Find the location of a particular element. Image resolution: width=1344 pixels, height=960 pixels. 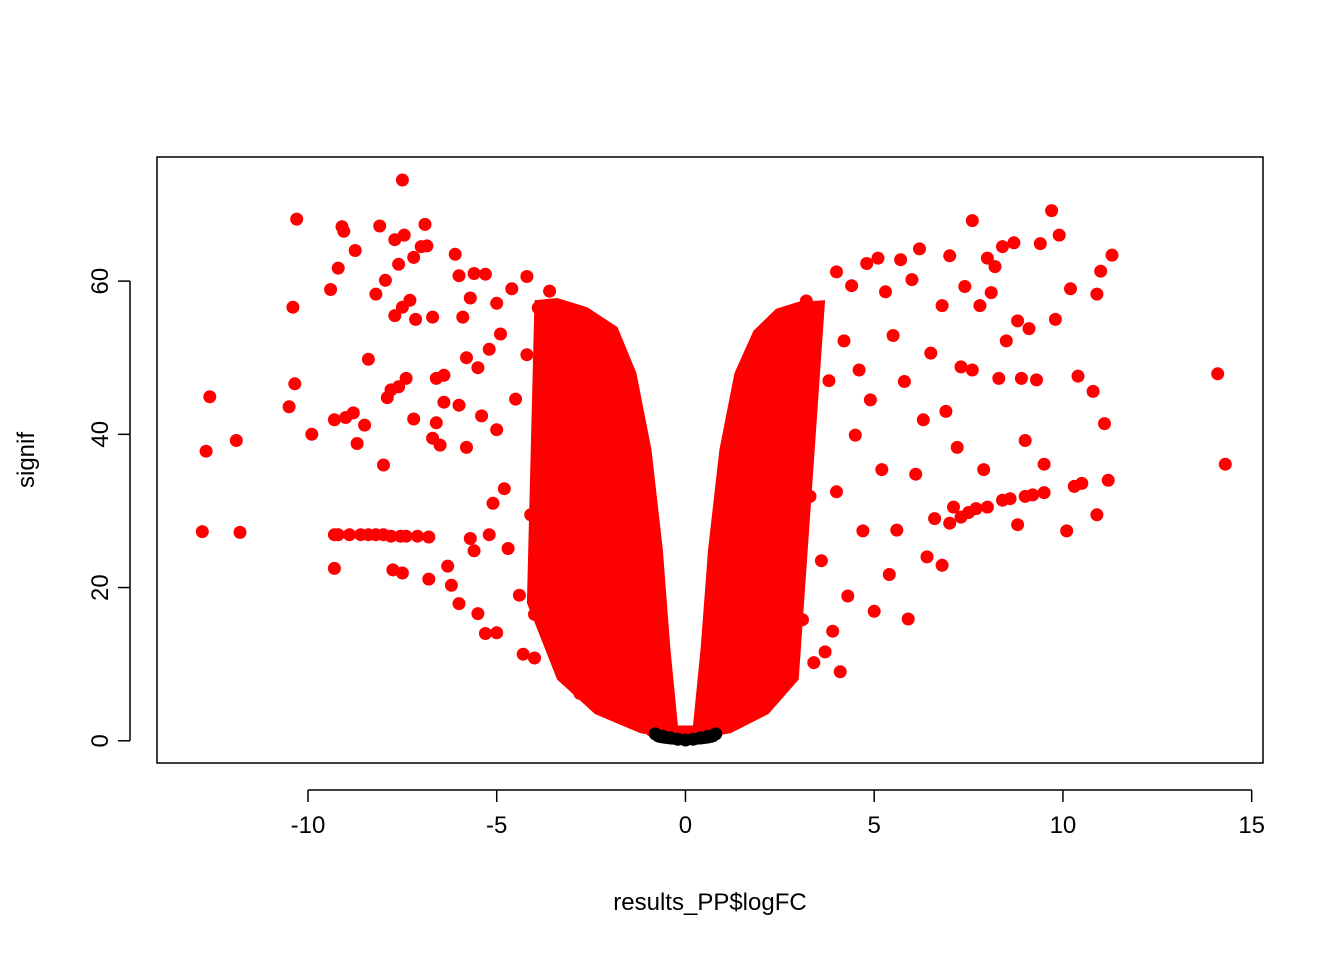

x-axis-title: results_PP$logFC is located at coordinates (709, 902).